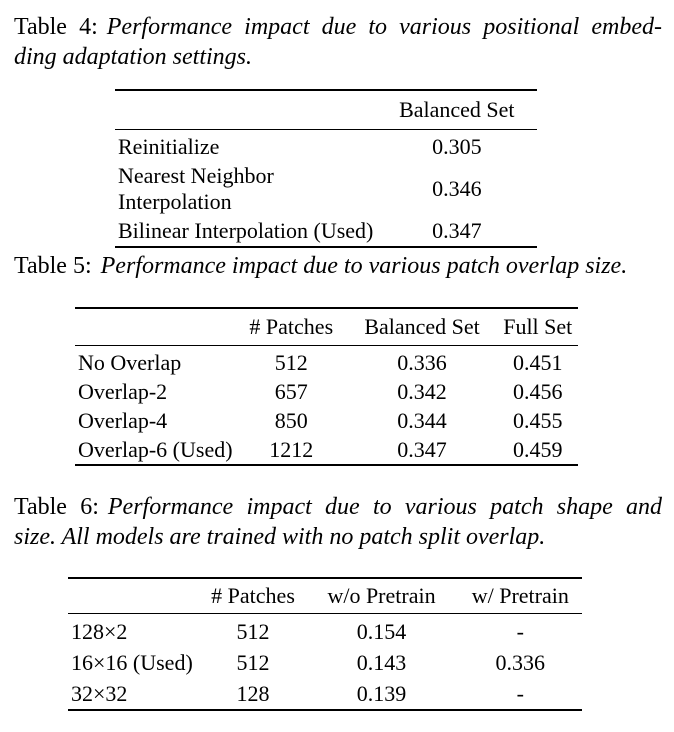  What do you see at coordinates (456, 110) in the screenshot?
I see `table4-header-balanced-set: Balanced Set` at bounding box center [456, 110].